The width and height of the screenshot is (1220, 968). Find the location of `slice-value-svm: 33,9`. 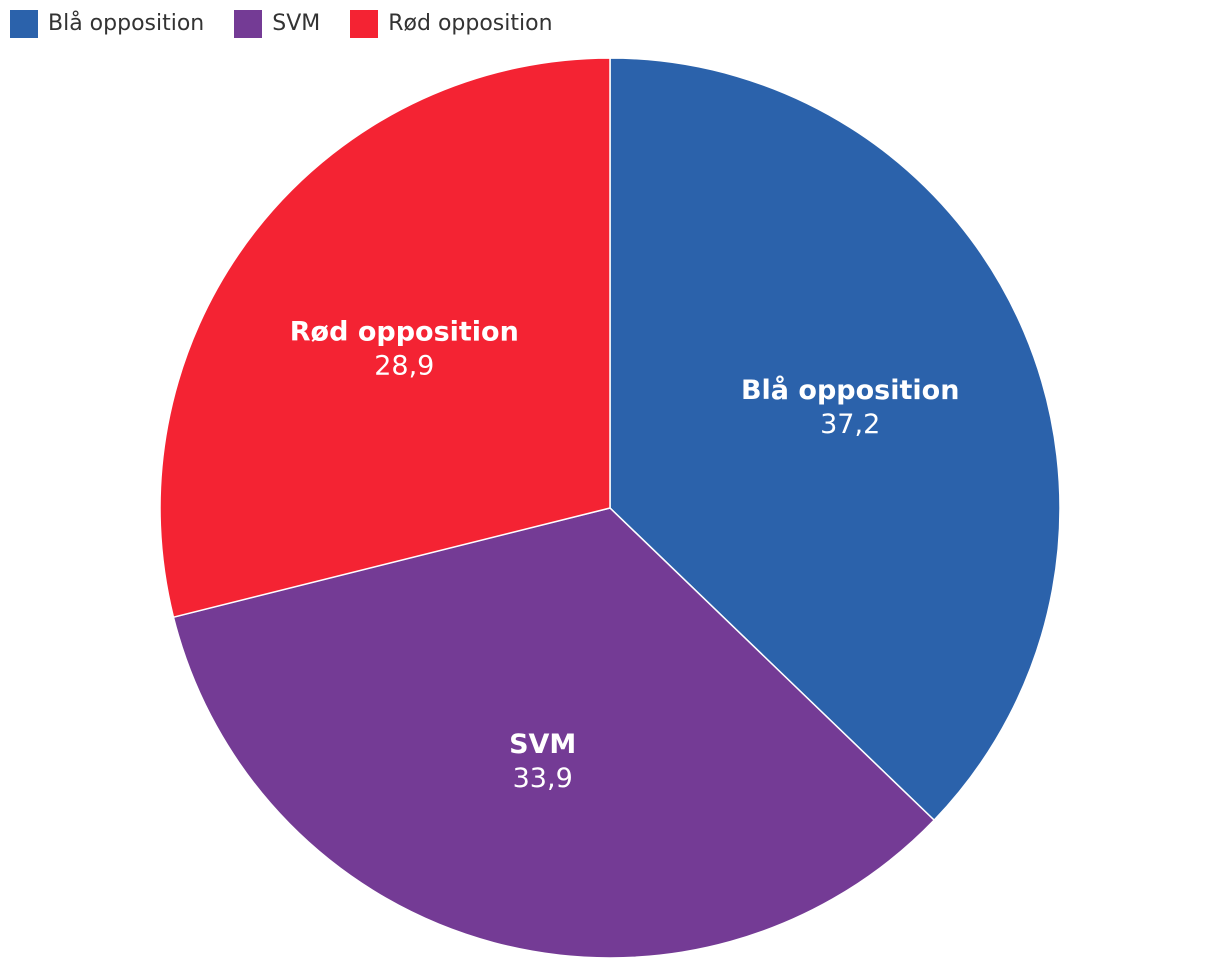

slice-value-svm: 33,9 is located at coordinates (543, 778).